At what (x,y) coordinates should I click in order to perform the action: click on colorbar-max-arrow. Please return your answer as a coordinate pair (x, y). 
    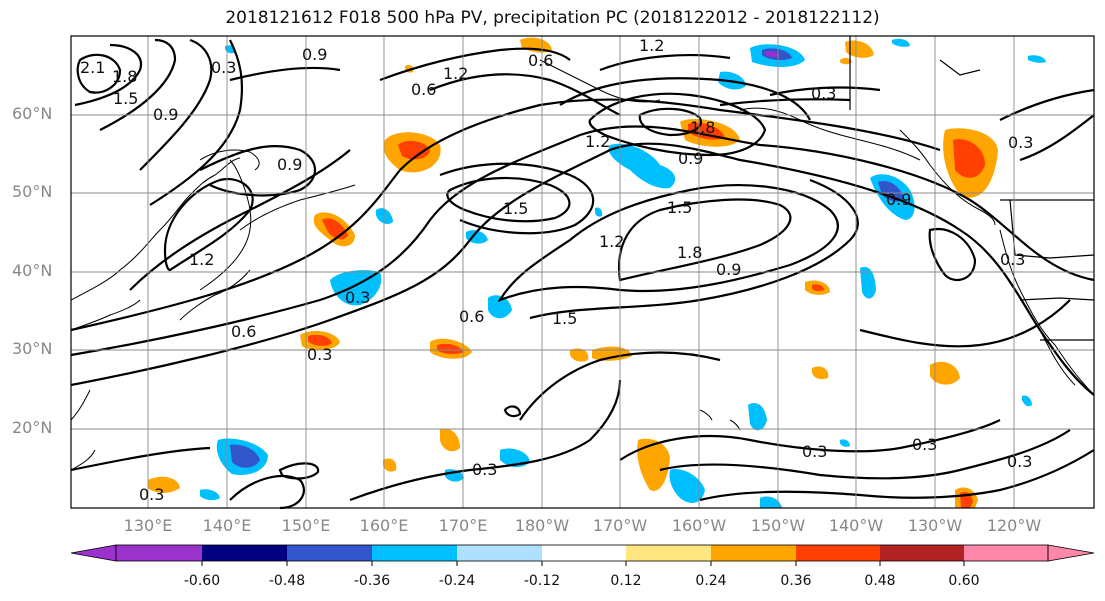
    Looking at the image, I should click on (1071, 553).